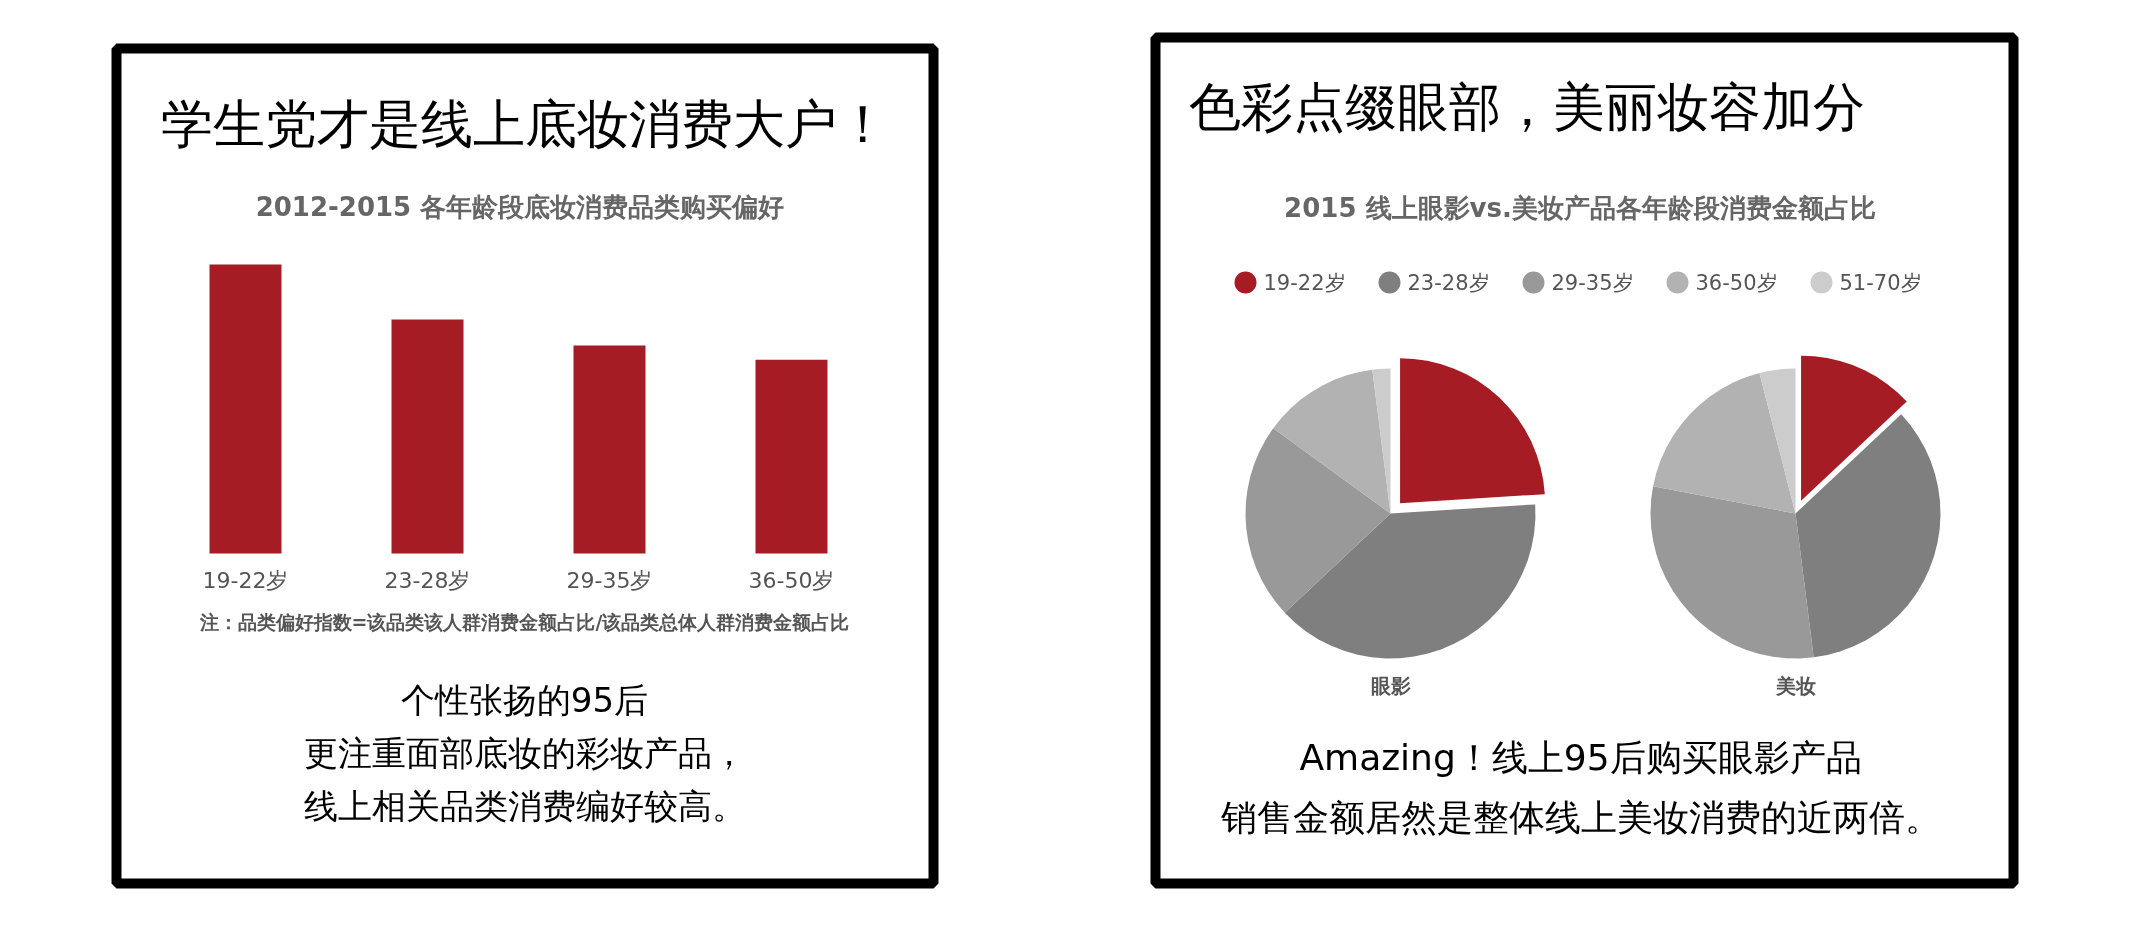 The image size is (2136, 937). I want to click on legend-label: 36-50岁, so click(1736, 282).